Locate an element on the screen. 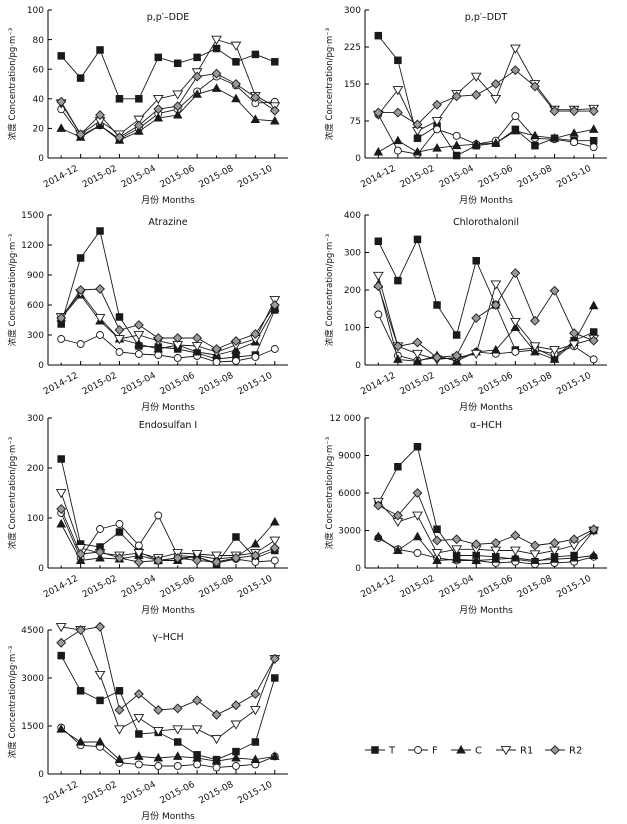  series-line-f is located at coordinates (167, 748).